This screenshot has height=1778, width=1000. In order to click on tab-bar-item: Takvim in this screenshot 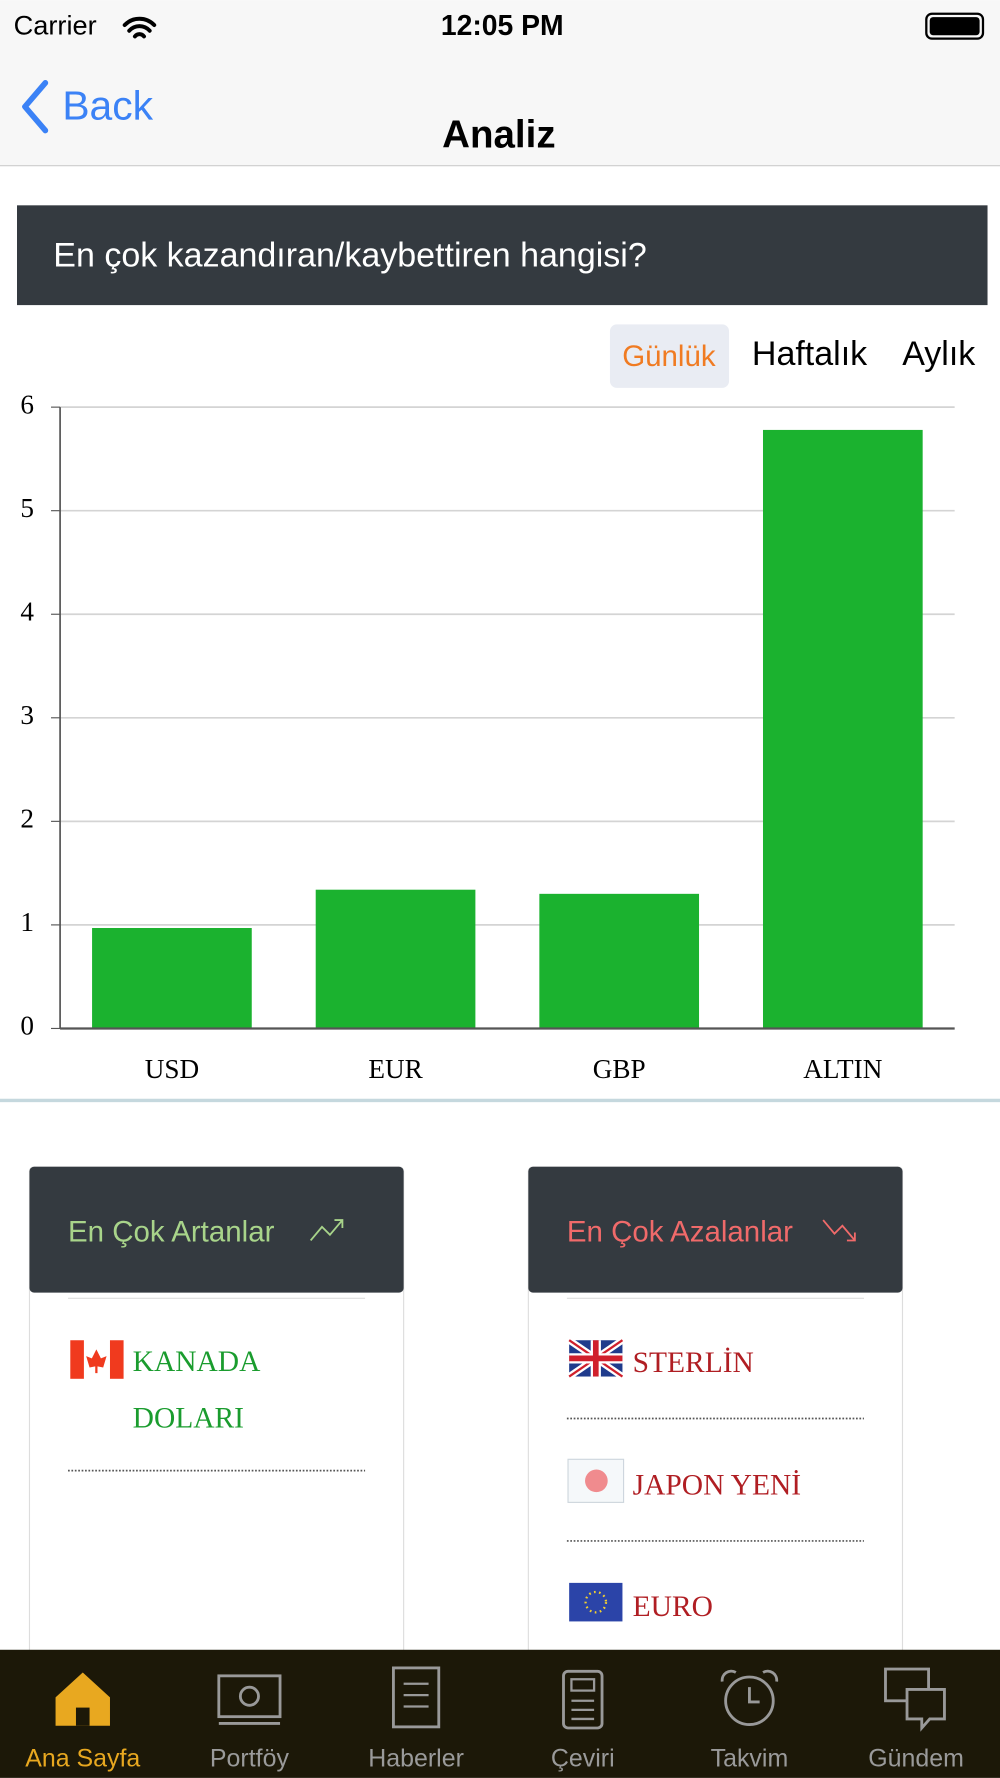, I will do `click(750, 1720)`.